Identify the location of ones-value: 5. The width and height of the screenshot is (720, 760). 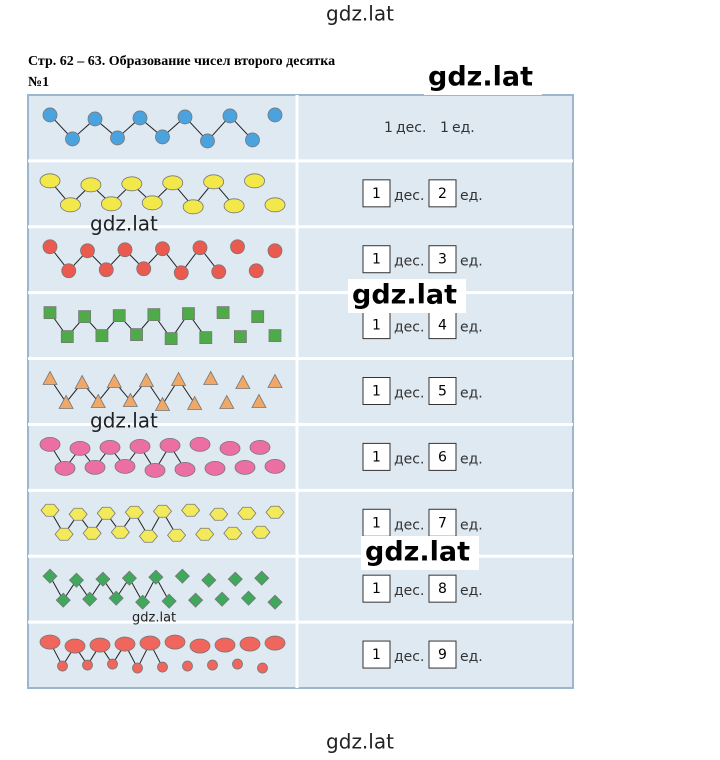
(442, 392).